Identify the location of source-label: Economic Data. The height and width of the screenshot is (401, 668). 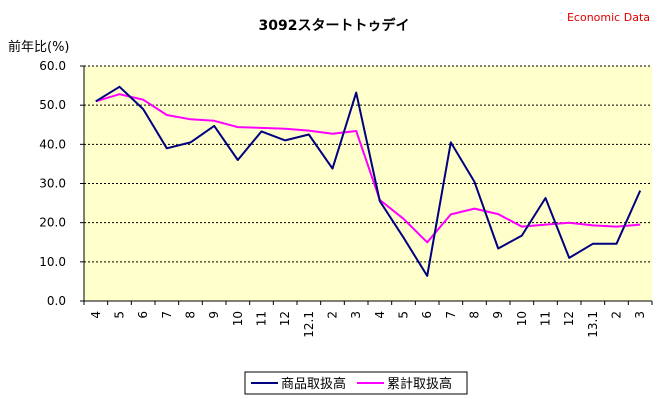
(608, 17).